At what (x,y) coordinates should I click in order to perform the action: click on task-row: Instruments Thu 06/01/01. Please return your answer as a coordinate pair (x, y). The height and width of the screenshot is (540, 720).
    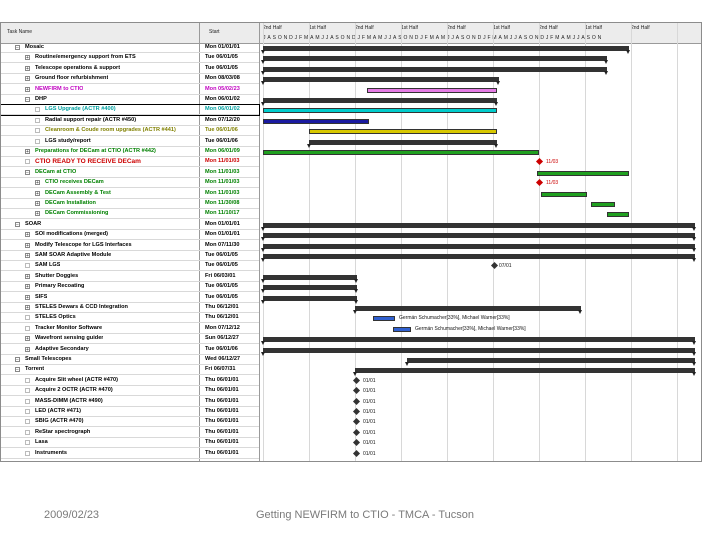
    Looking at the image, I should click on (130, 454).